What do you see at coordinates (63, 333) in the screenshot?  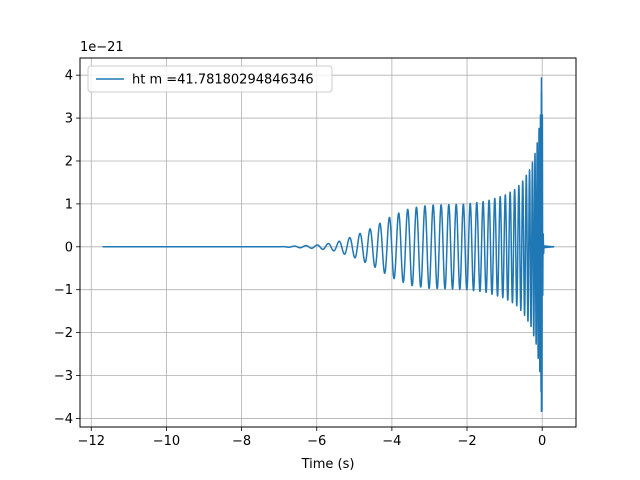 I see `y-tick-label: −2` at bounding box center [63, 333].